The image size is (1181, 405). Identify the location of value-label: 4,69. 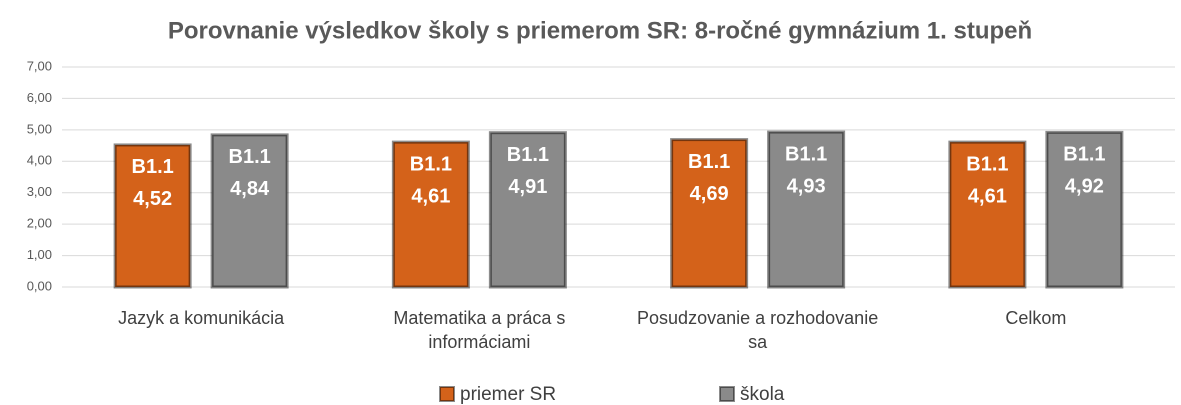
(709, 194).